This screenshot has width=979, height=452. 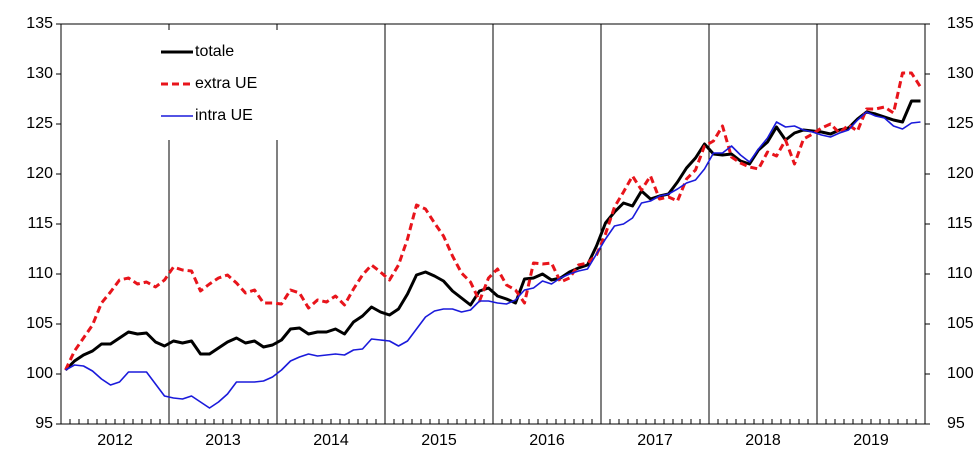 I want to click on x-tick-label: 2017, so click(x=655, y=440).